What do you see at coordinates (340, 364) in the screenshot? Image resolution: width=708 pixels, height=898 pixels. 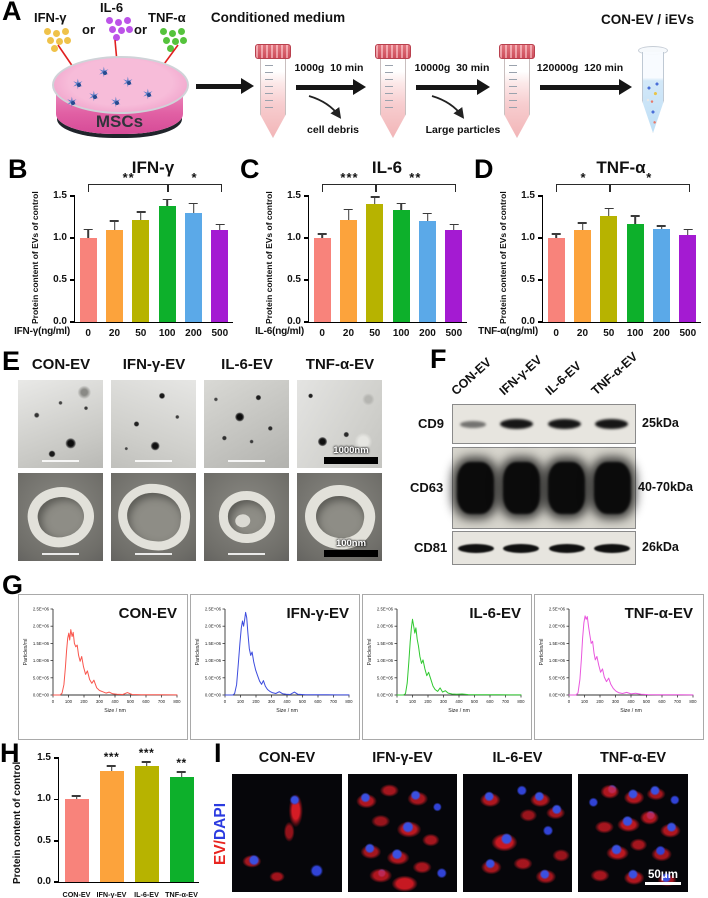 I see `e-column-label: TNF-α-EV` at bounding box center [340, 364].